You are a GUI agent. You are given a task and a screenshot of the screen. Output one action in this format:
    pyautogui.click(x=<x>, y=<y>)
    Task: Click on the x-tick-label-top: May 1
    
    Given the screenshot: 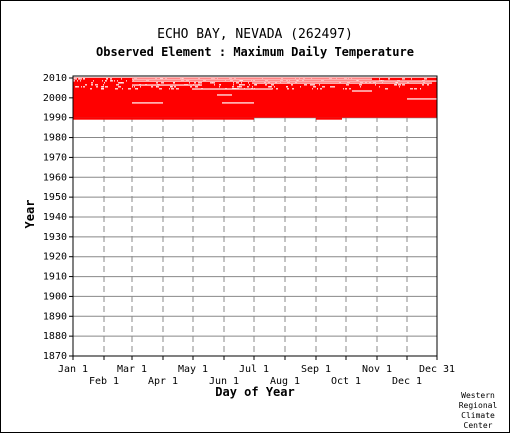 What is the action you would take?
    pyautogui.click(x=193, y=369)
    